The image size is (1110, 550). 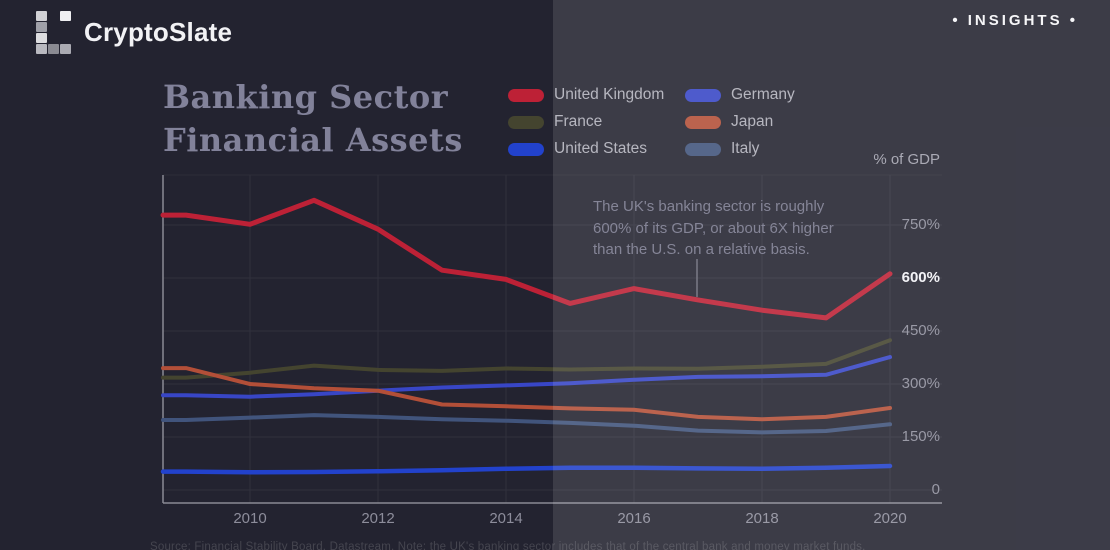 I want to click on x-tick-2014: 2014, so click(x=506, y=518).